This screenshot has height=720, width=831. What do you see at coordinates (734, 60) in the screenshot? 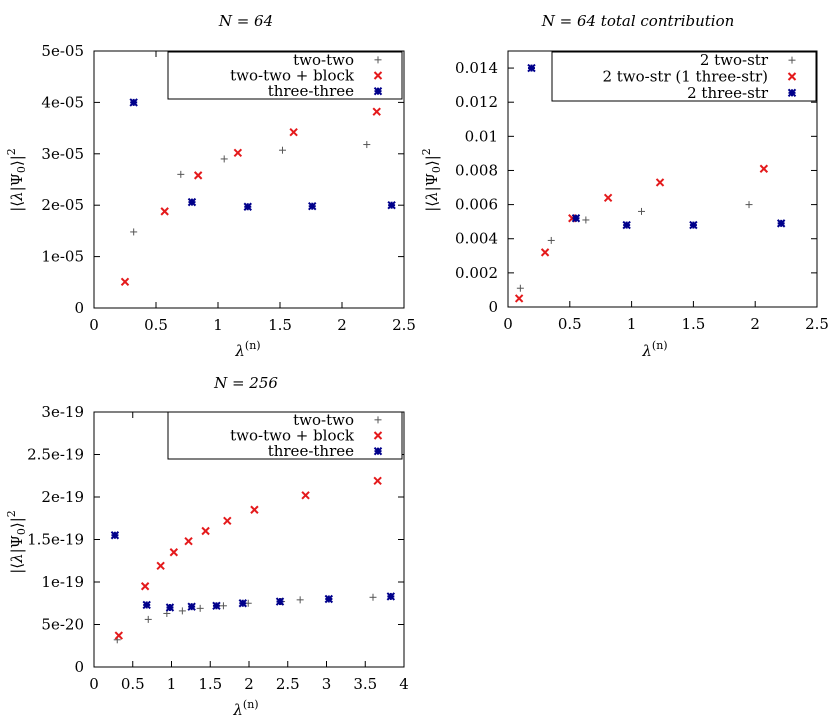
I see `legend-label: 2 two-str` at bounding box center [734, 60].